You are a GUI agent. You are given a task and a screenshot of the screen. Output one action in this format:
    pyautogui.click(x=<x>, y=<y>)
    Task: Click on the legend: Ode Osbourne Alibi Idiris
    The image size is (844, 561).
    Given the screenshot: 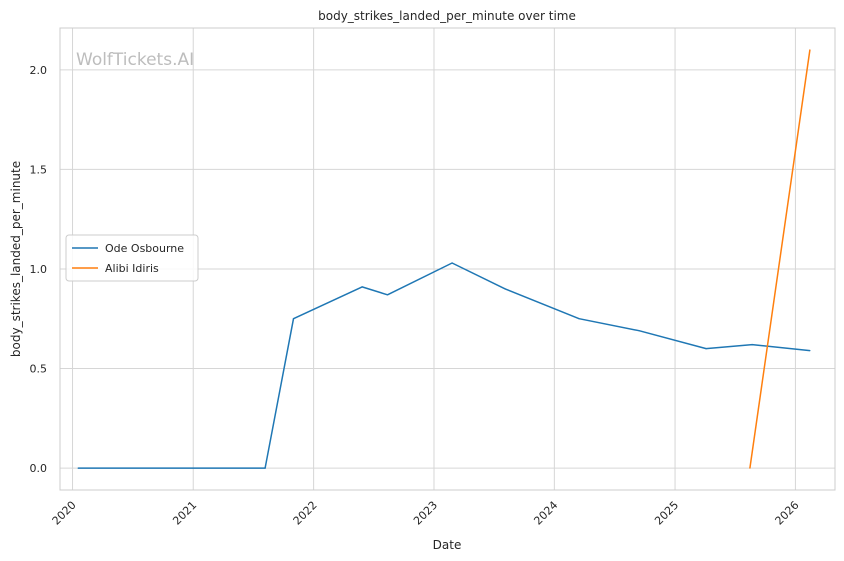 What is the action you would take?
    pyautogui.click(x=132, y=258)
    